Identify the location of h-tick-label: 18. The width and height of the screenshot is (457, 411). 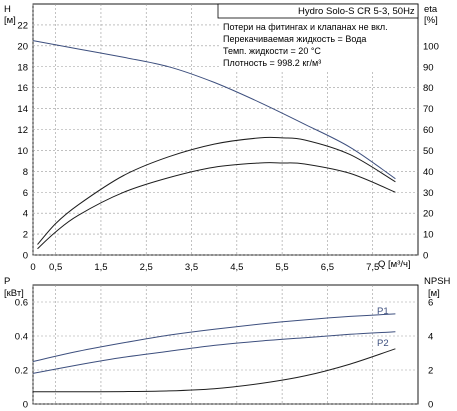
(22, 67).